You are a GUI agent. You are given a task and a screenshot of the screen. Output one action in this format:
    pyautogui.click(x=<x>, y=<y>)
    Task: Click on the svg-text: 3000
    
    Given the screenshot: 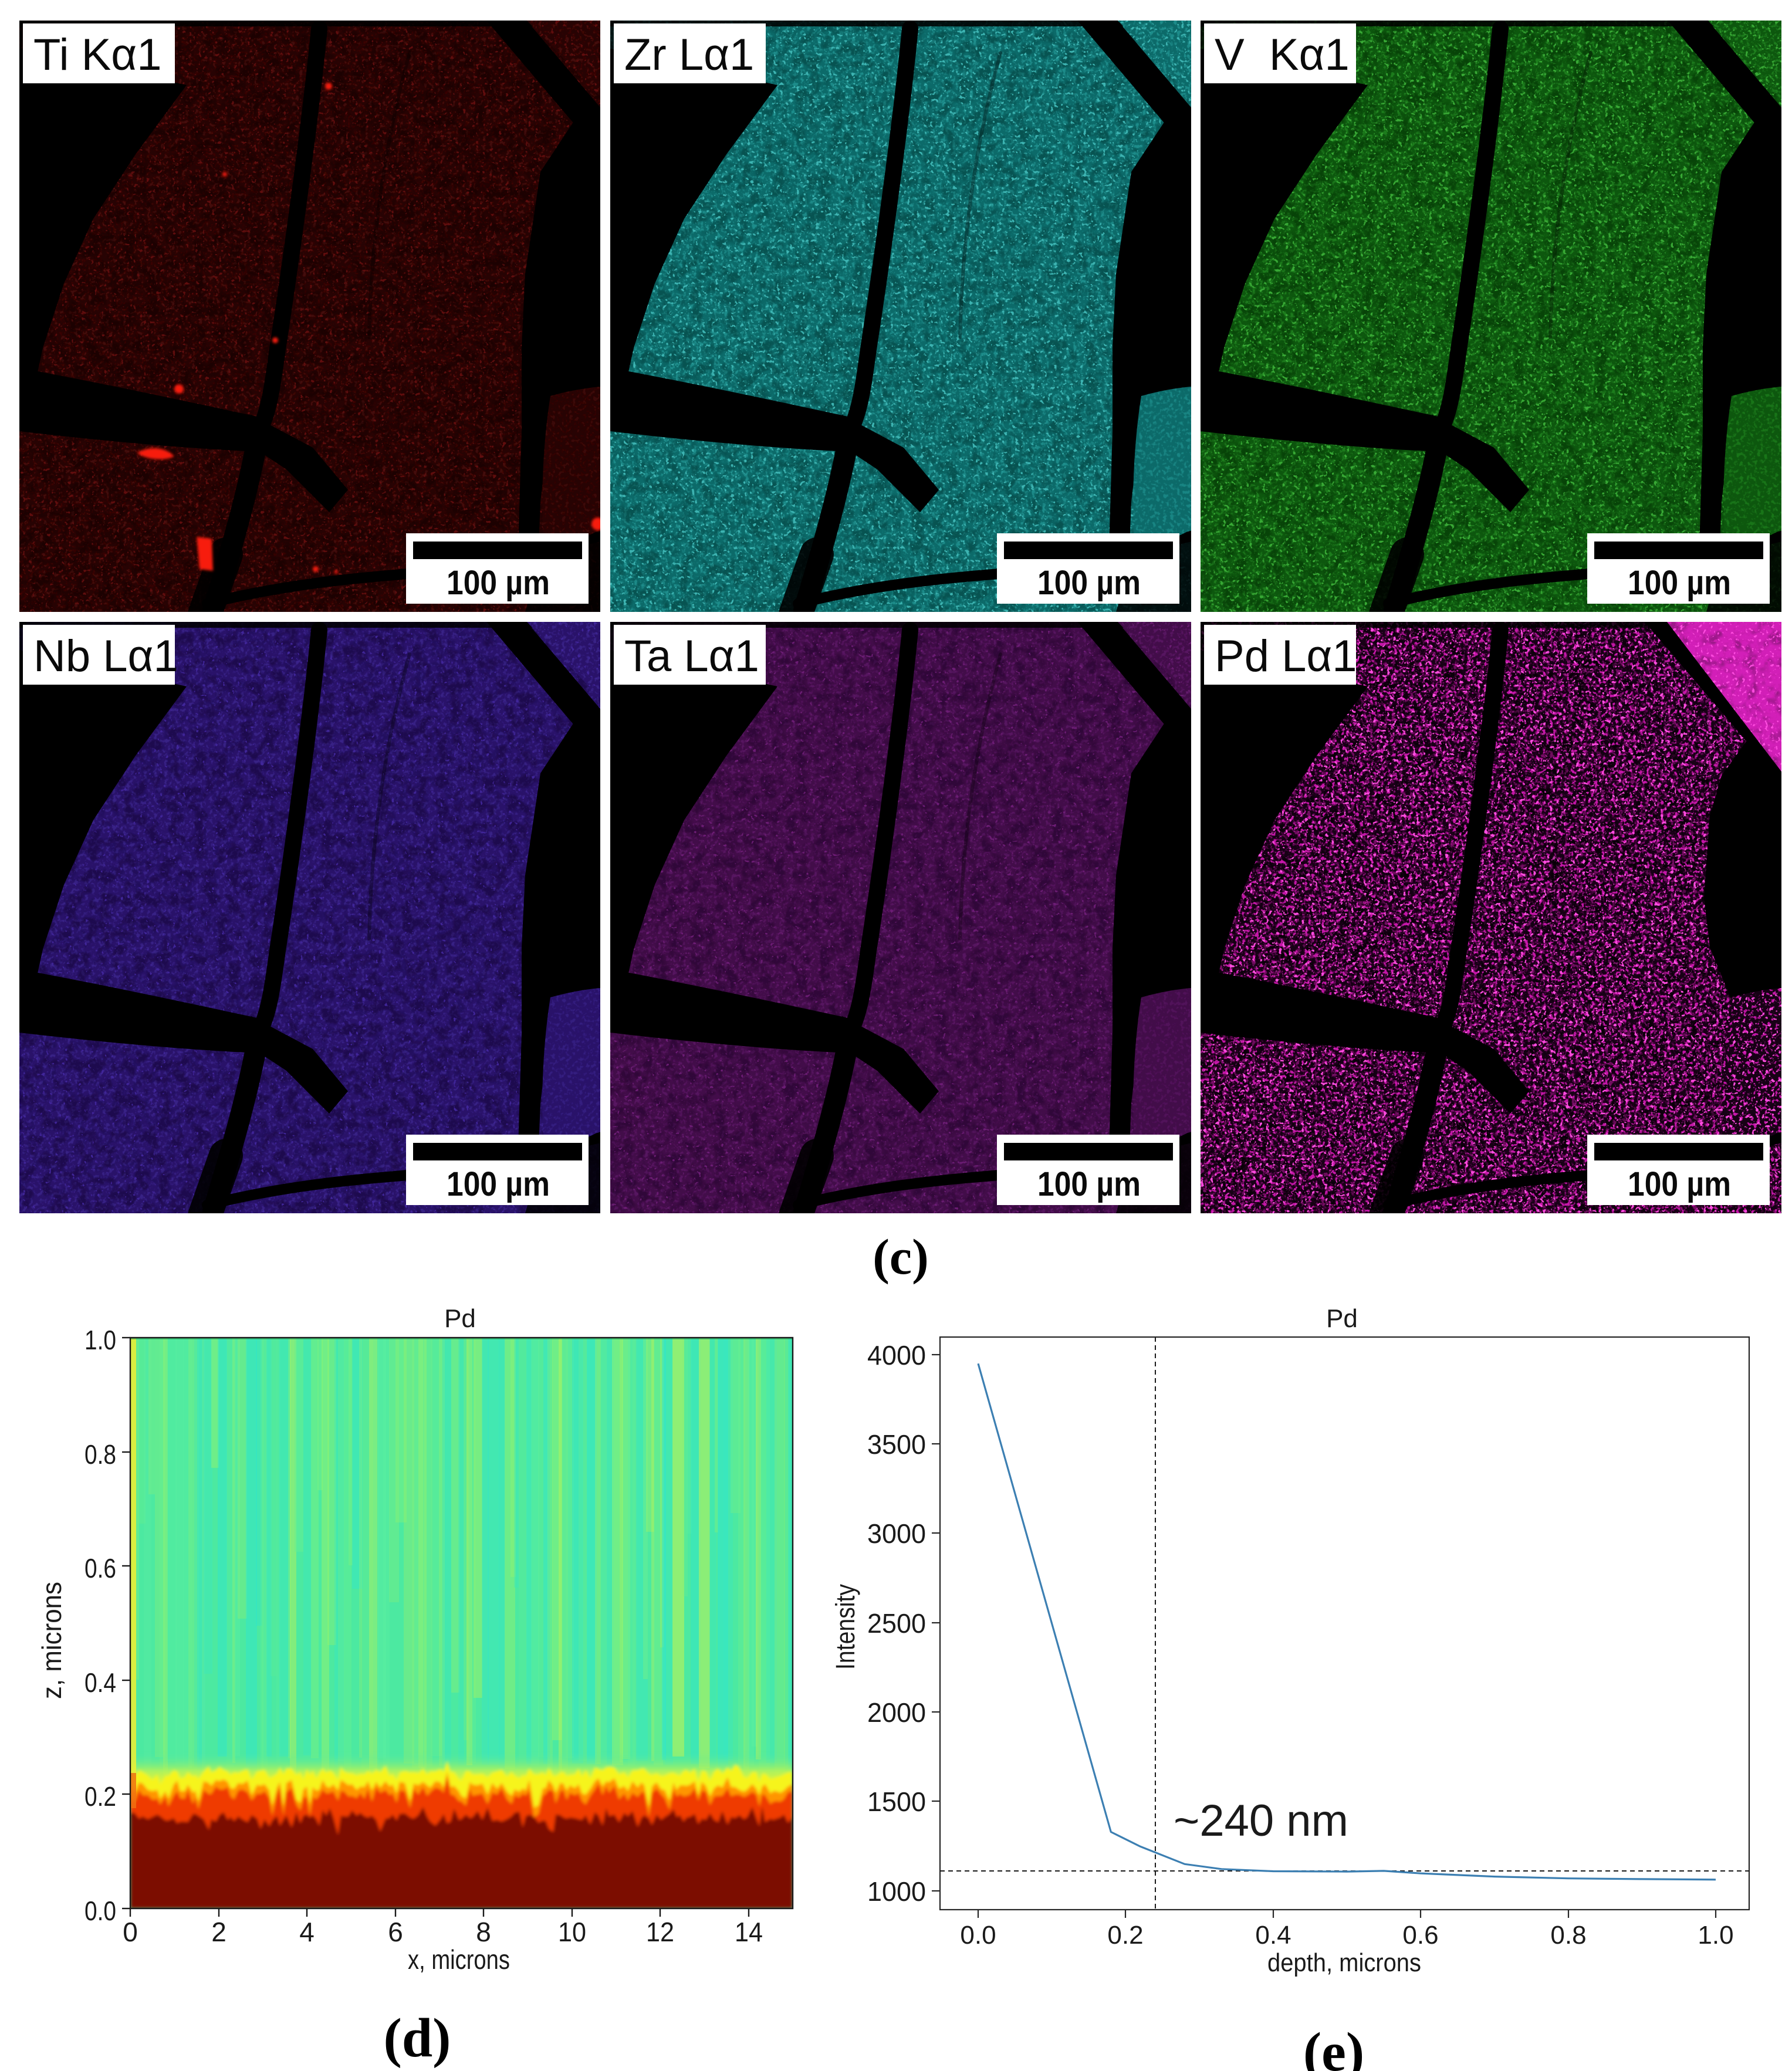 What is the action you would take?
    pyautogui.click(x=896, y=1533)
    